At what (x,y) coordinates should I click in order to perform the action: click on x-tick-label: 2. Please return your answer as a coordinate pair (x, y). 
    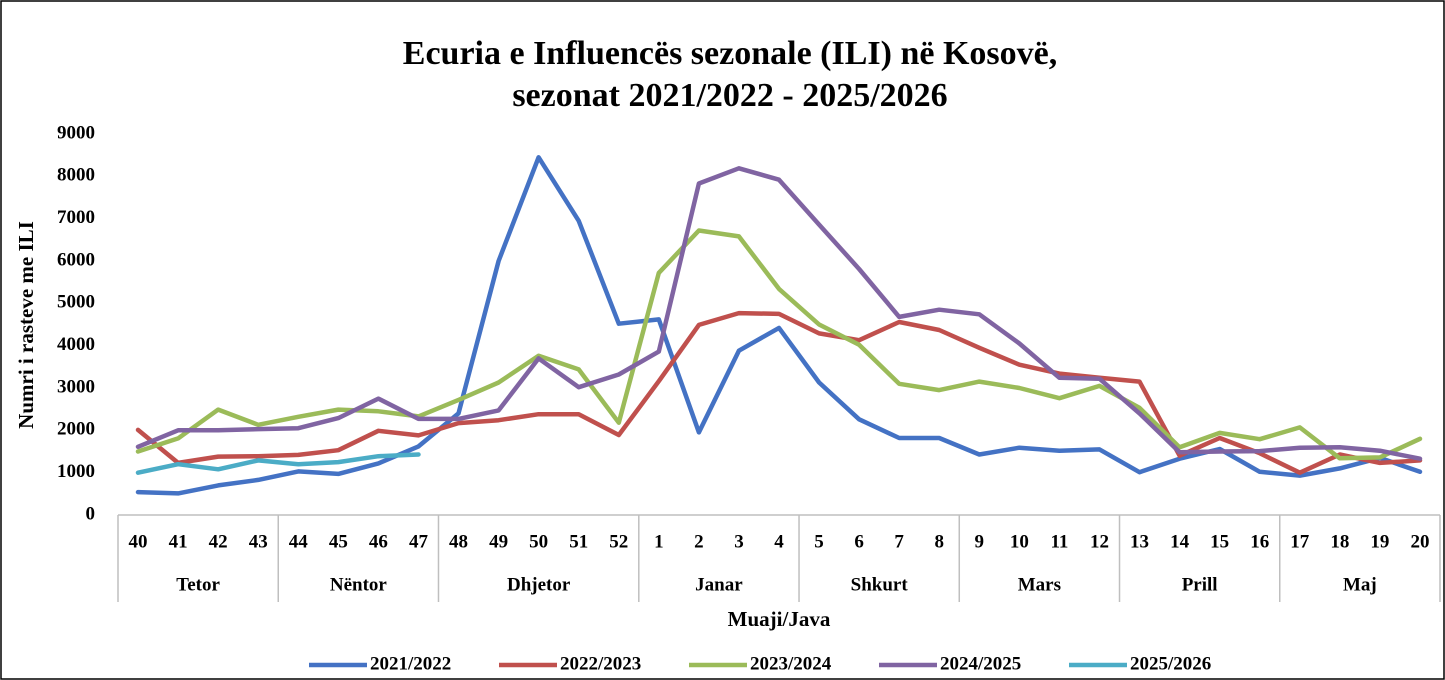
    Looking at the image, I should click on (699, 541).